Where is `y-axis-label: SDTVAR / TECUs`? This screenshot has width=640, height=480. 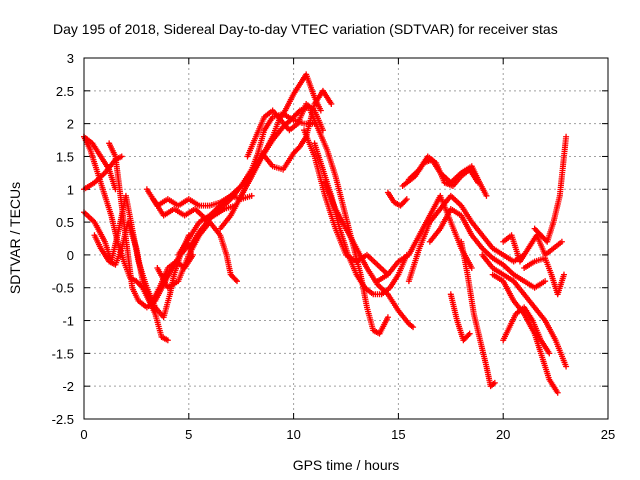 y-axis-label: SDTVAR / TECUs is located at coordinates (15, 238).